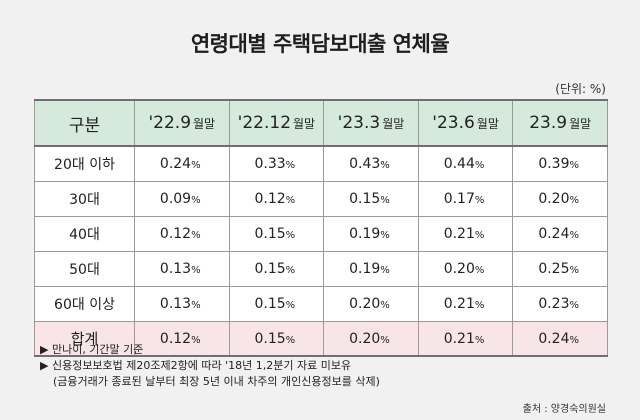 The width and height of the screenshot is (640, 420). I want to click on source-credit: 출처 : 양경숙의원실, so click(564, 409).